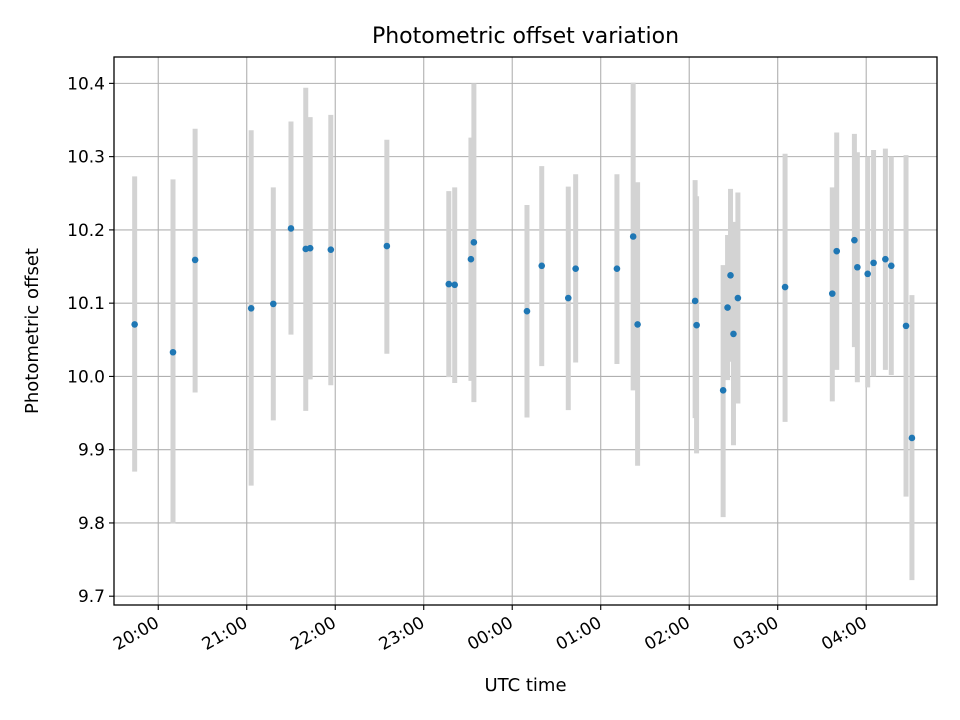 The image size is (960, 720). What do you see at coordinates (86, 231) in the screenshot?
I see `y-tick-label: 10.2` at bounding box center [86, 231].